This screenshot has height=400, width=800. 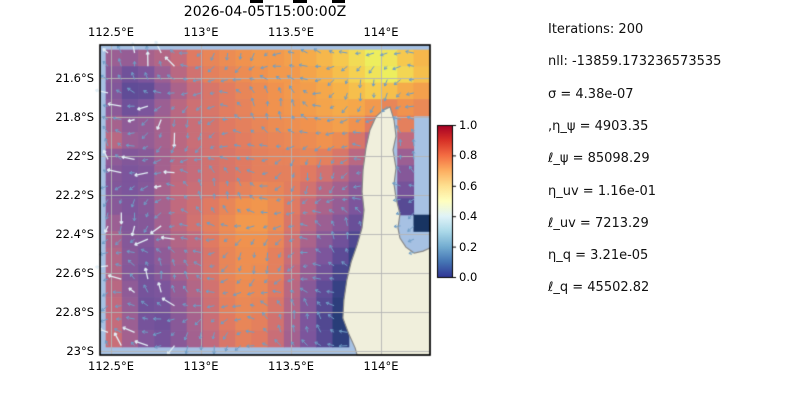 What do you see at coordinates (599, 288) in the screenshot?
I see `stat-line: ℓ_q = 45502.82` at bounding box center [599, 288].